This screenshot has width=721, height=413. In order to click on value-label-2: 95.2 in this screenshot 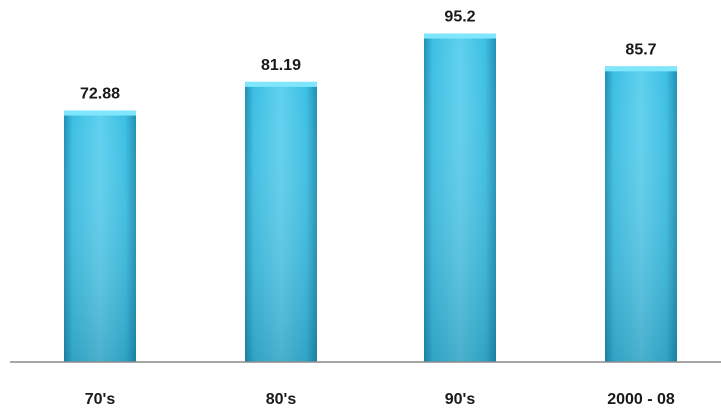, I will do `click(459, 17)`.